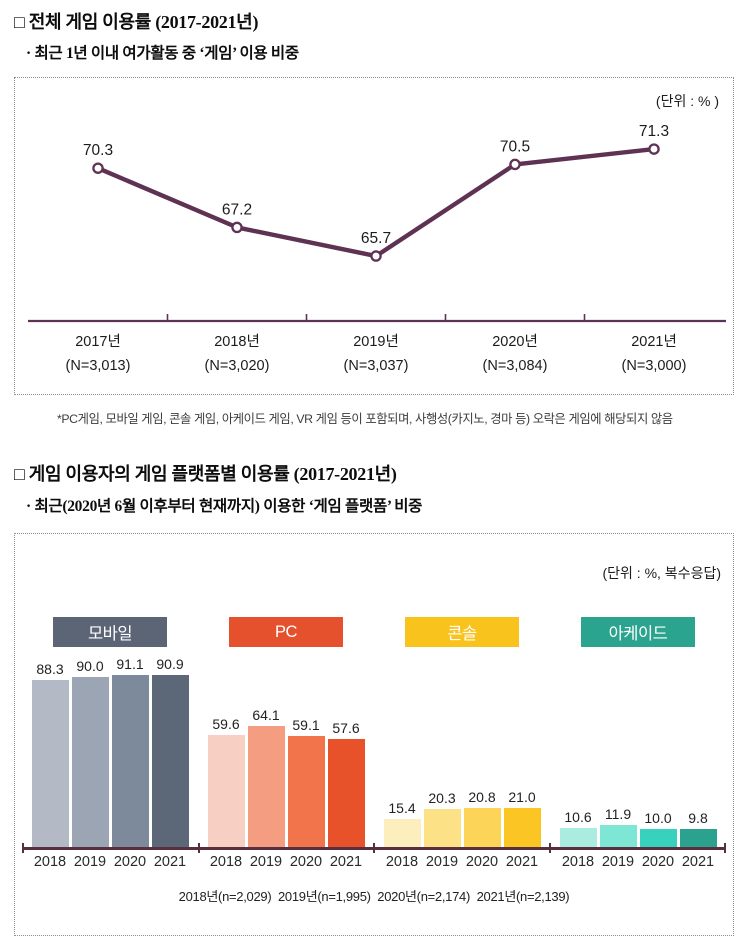 The height and width of the screenshot is (949, 750). I want to click on bar-value-label: 57.6, so click(346, 727).